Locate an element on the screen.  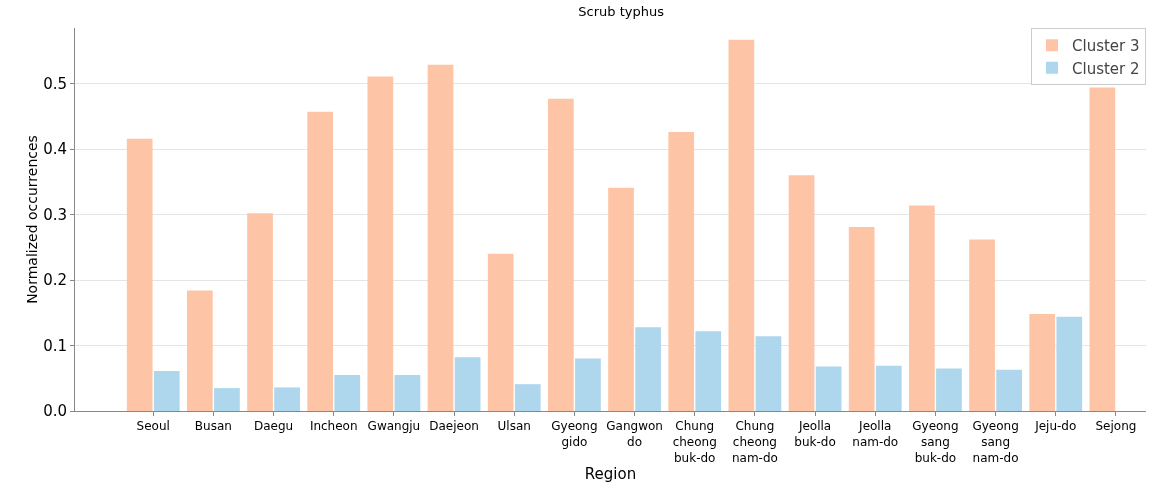
y-tick-label: 0.1 is located at coordinates (55, 345).